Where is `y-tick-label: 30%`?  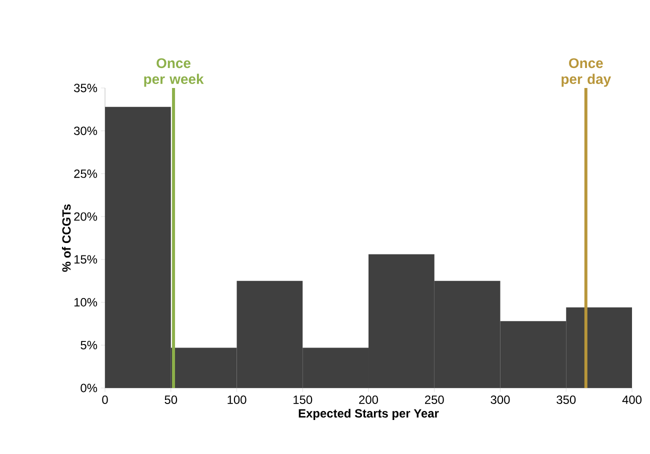
y-tick-label: 30% is located at coordinates (86, 131).